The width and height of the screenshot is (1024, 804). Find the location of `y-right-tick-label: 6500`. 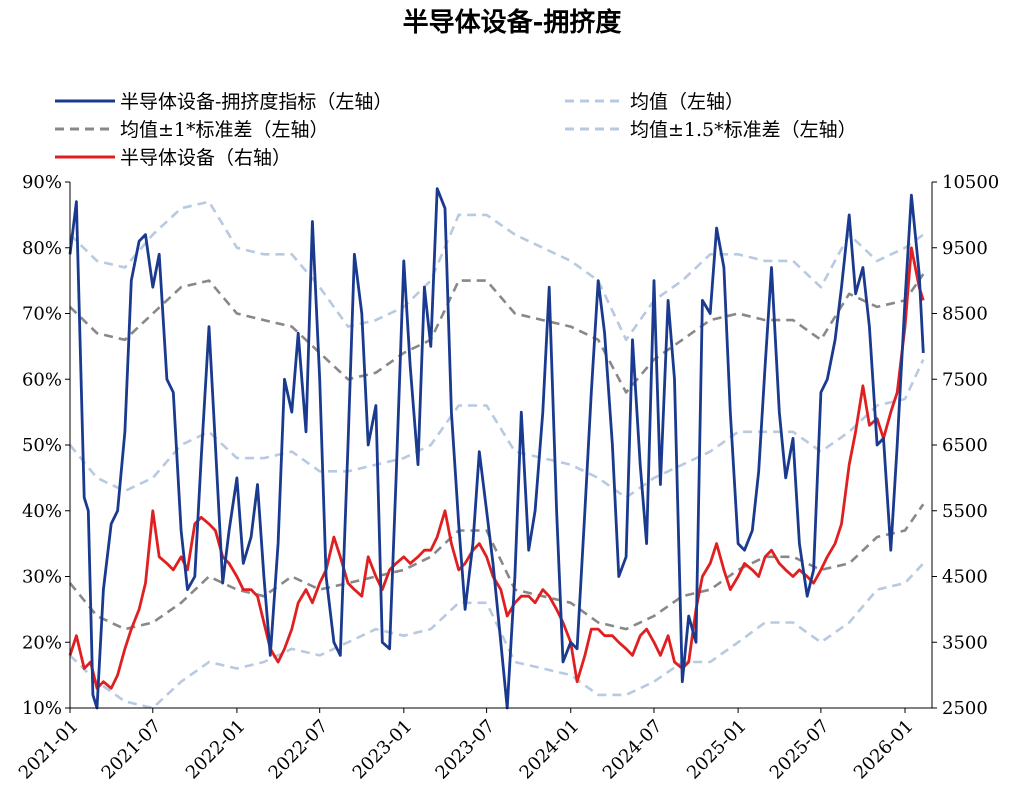

y-right-tick-label: 6500 is located at coordinates (965, 445).